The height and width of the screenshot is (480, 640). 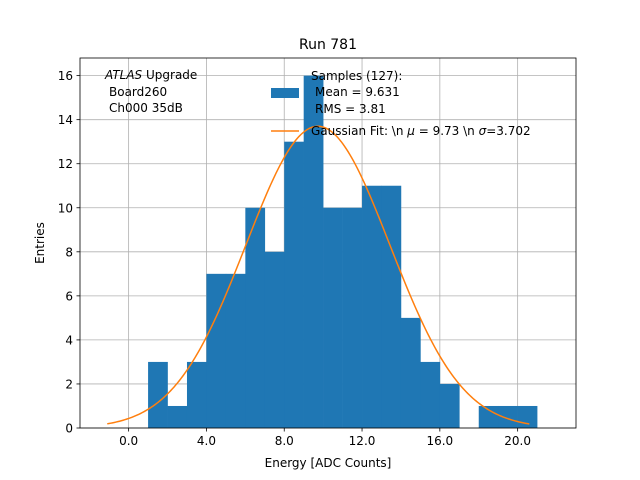 What do you see at coordinates (206, 441) in the screenshot?
I see `x-tick-label: 4.0` at bounding box center [206, 441].